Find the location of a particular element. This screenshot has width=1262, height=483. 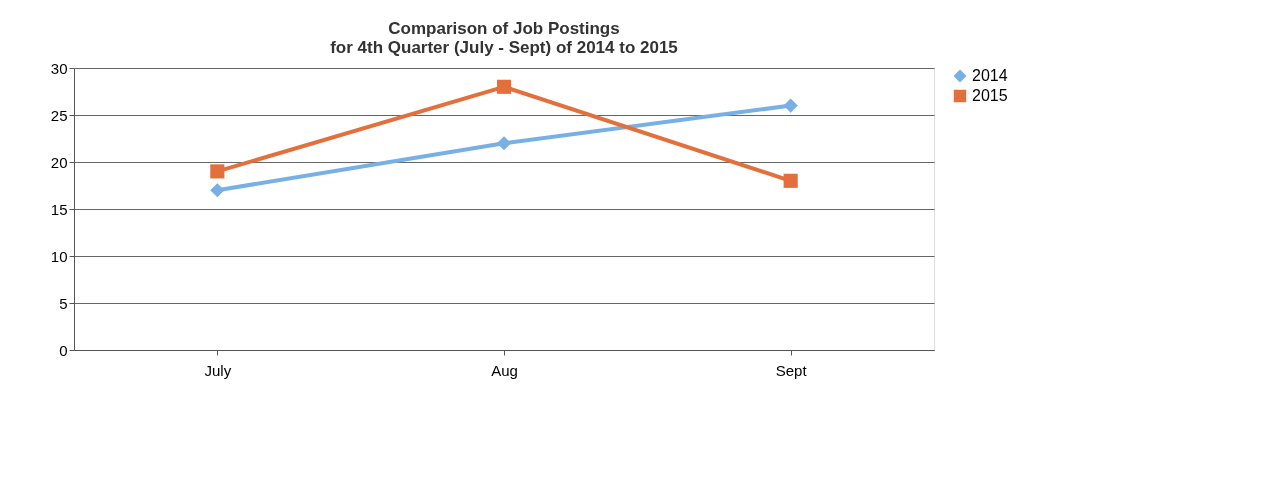

y-tick-label: 0 is located at coordinates (63, 350).